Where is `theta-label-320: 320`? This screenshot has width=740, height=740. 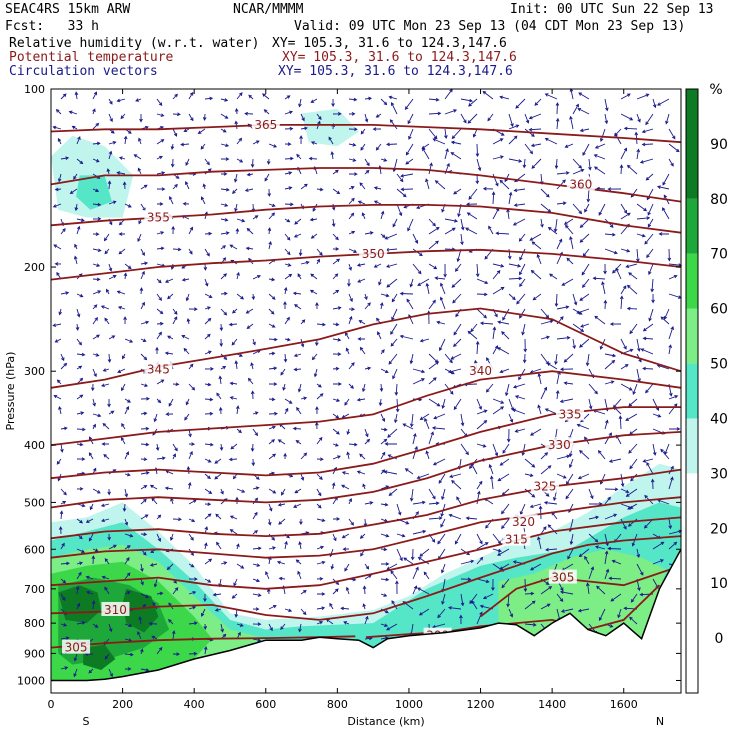
theta-label-320: 320 is located at coordinates (523, 522).